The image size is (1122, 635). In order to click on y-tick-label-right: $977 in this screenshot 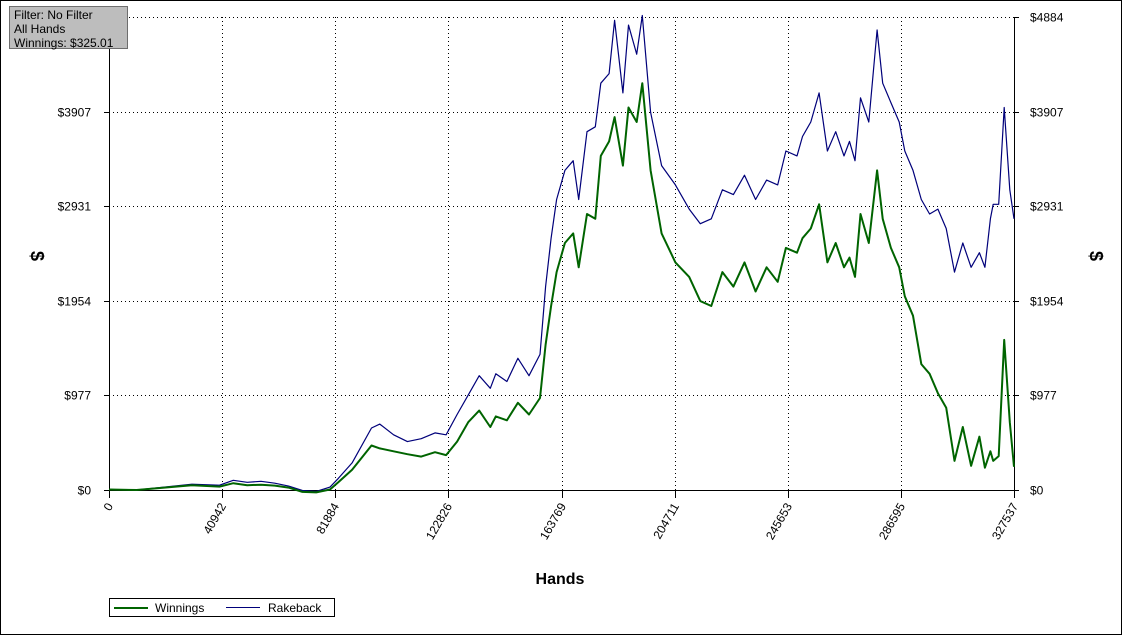, I will do `click(1043, 396)`.